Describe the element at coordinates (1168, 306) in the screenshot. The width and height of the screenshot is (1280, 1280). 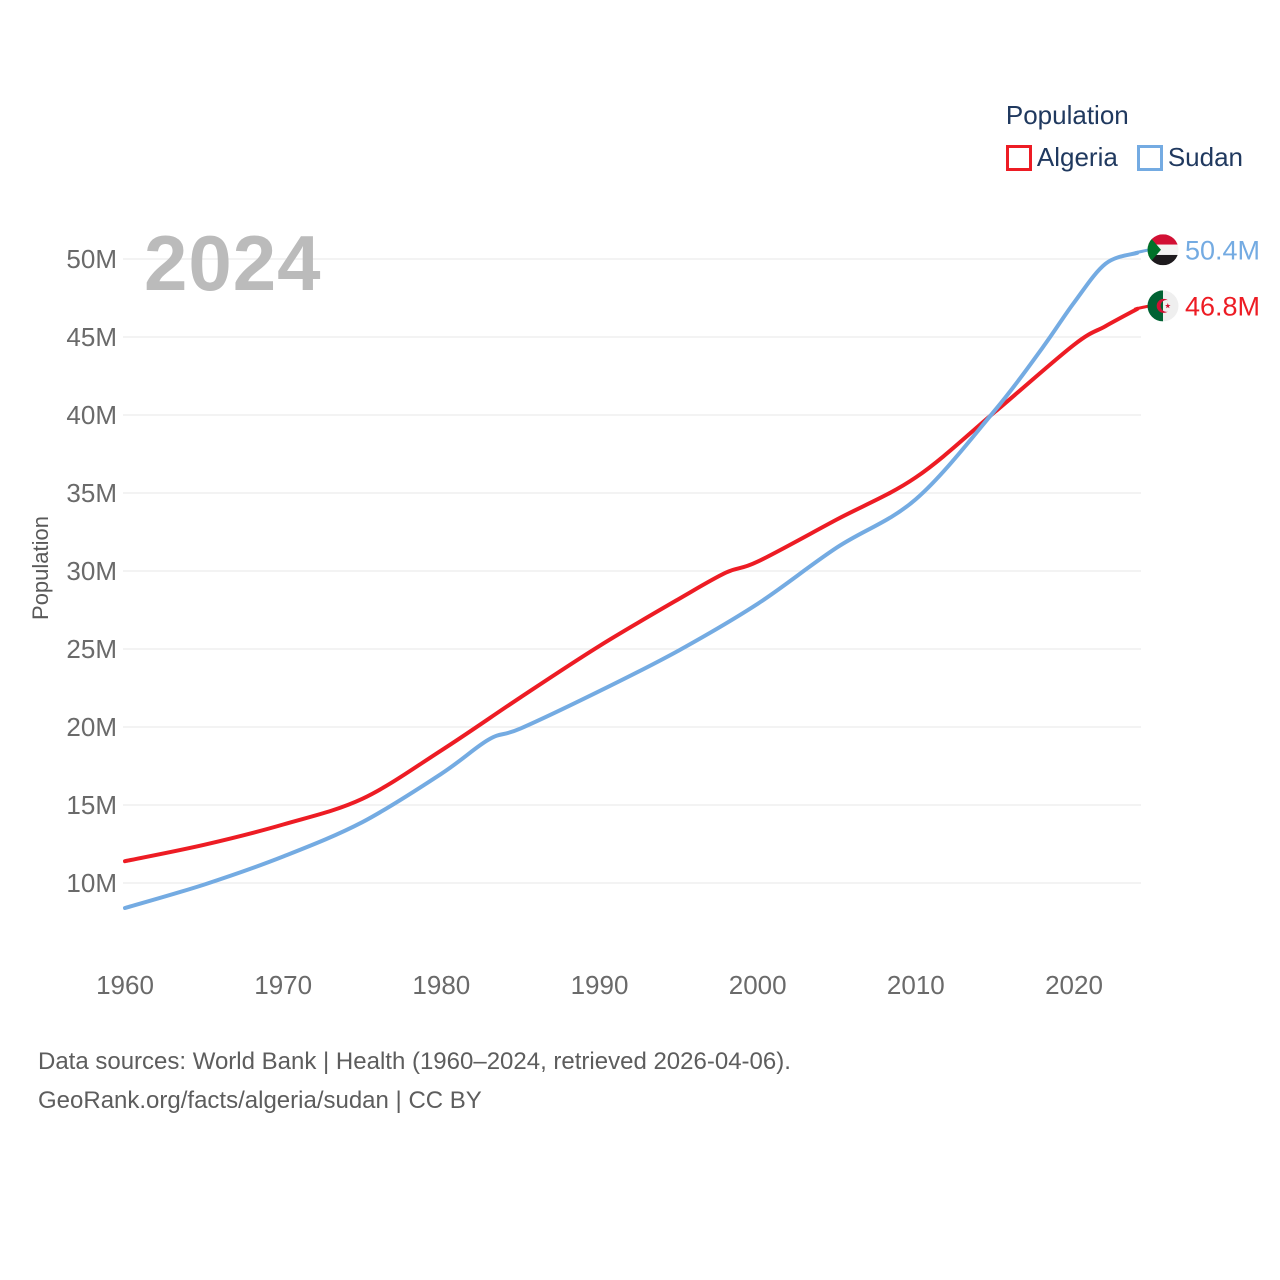
I see `algeria-star` at that location.